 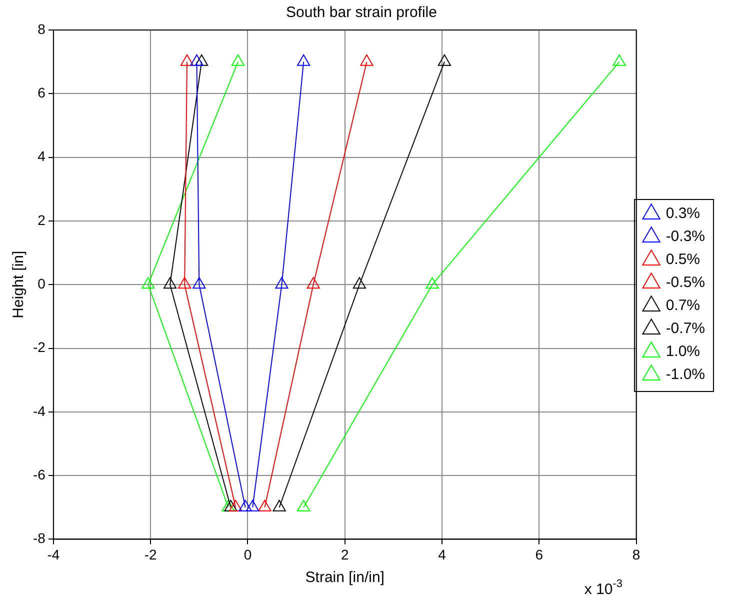 What do you see at coordinates (42, 92) in the screenshot?
I see `y-tick-label: 6` at bounding box center [42, 92].